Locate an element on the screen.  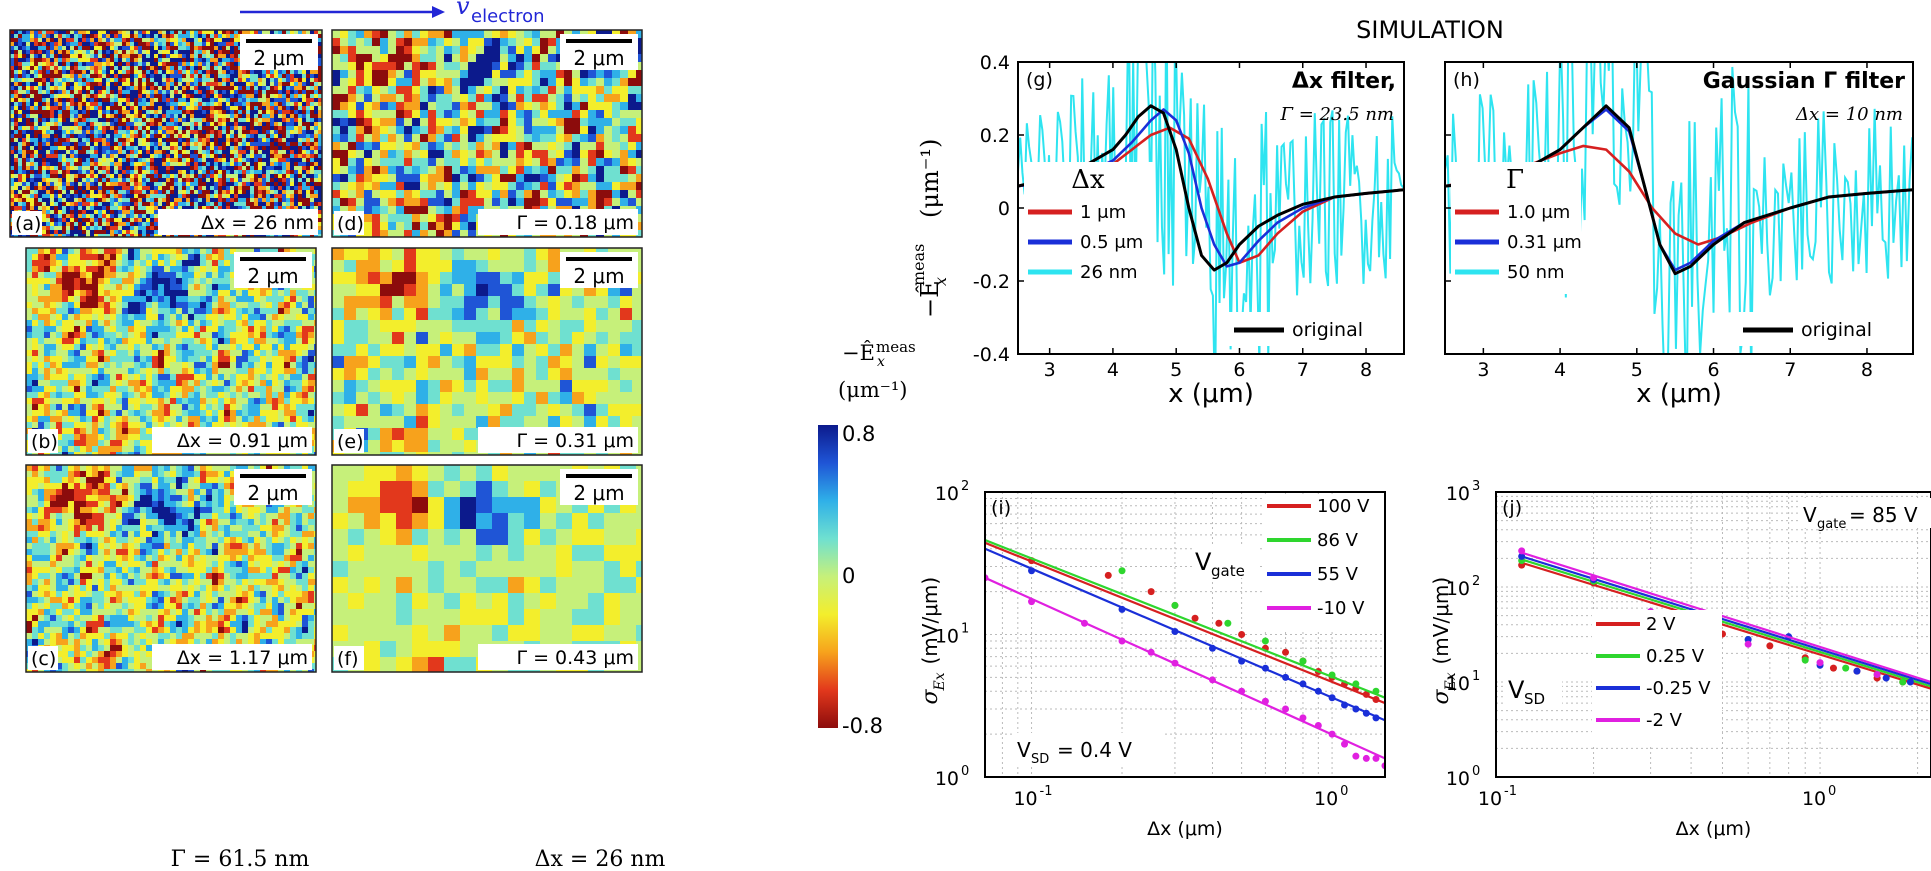
legend-title: V is located at coordinates (1516, 690).